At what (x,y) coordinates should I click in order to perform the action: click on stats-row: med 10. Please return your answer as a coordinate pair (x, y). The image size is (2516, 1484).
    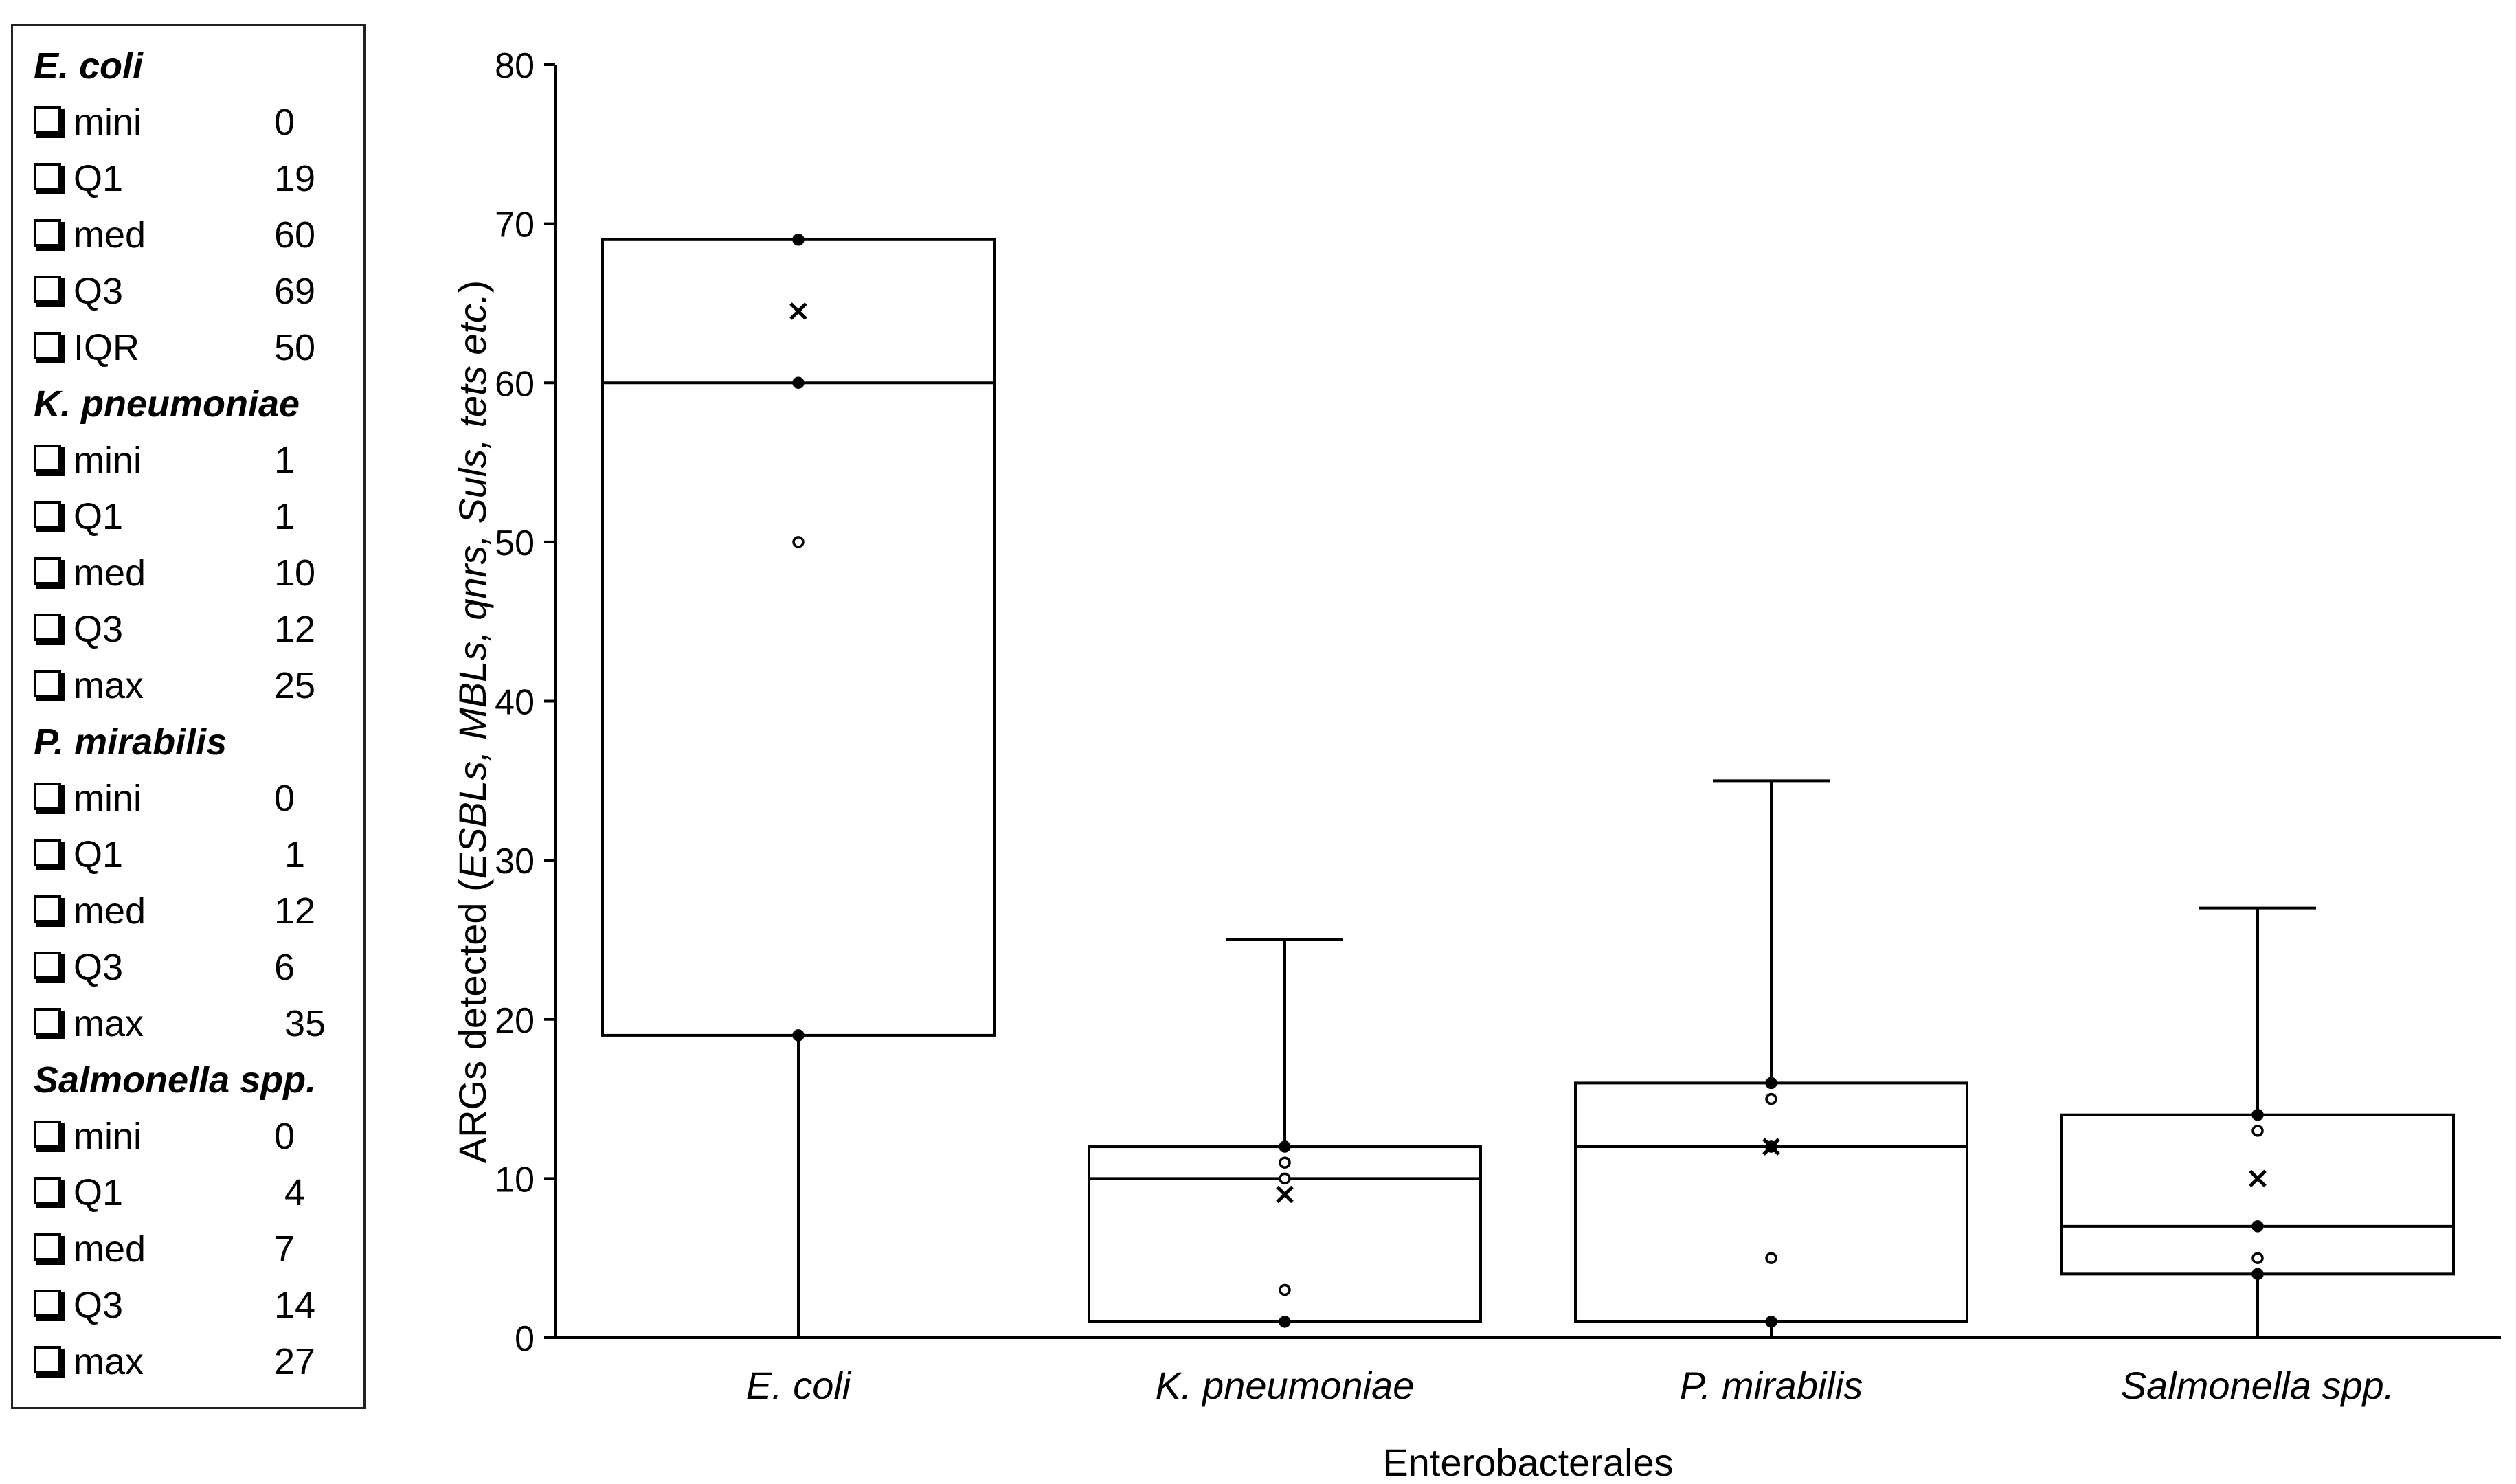
    Looking at the image, I should click on (198, 573).